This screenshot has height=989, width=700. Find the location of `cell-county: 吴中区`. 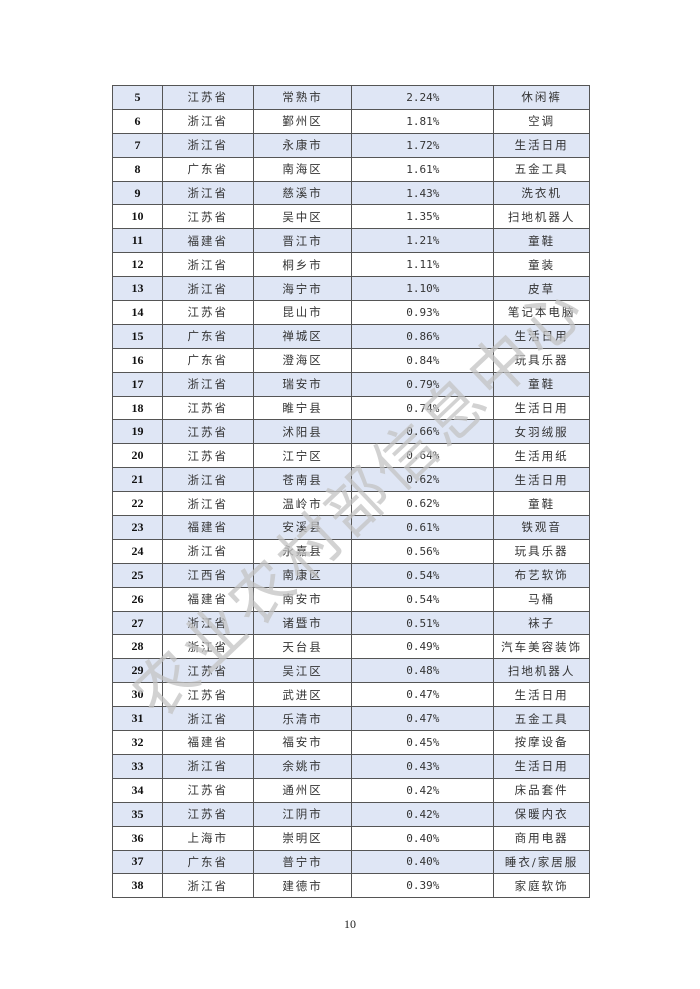

cell-county: 吴中区 is located at coordinates (302, 217).